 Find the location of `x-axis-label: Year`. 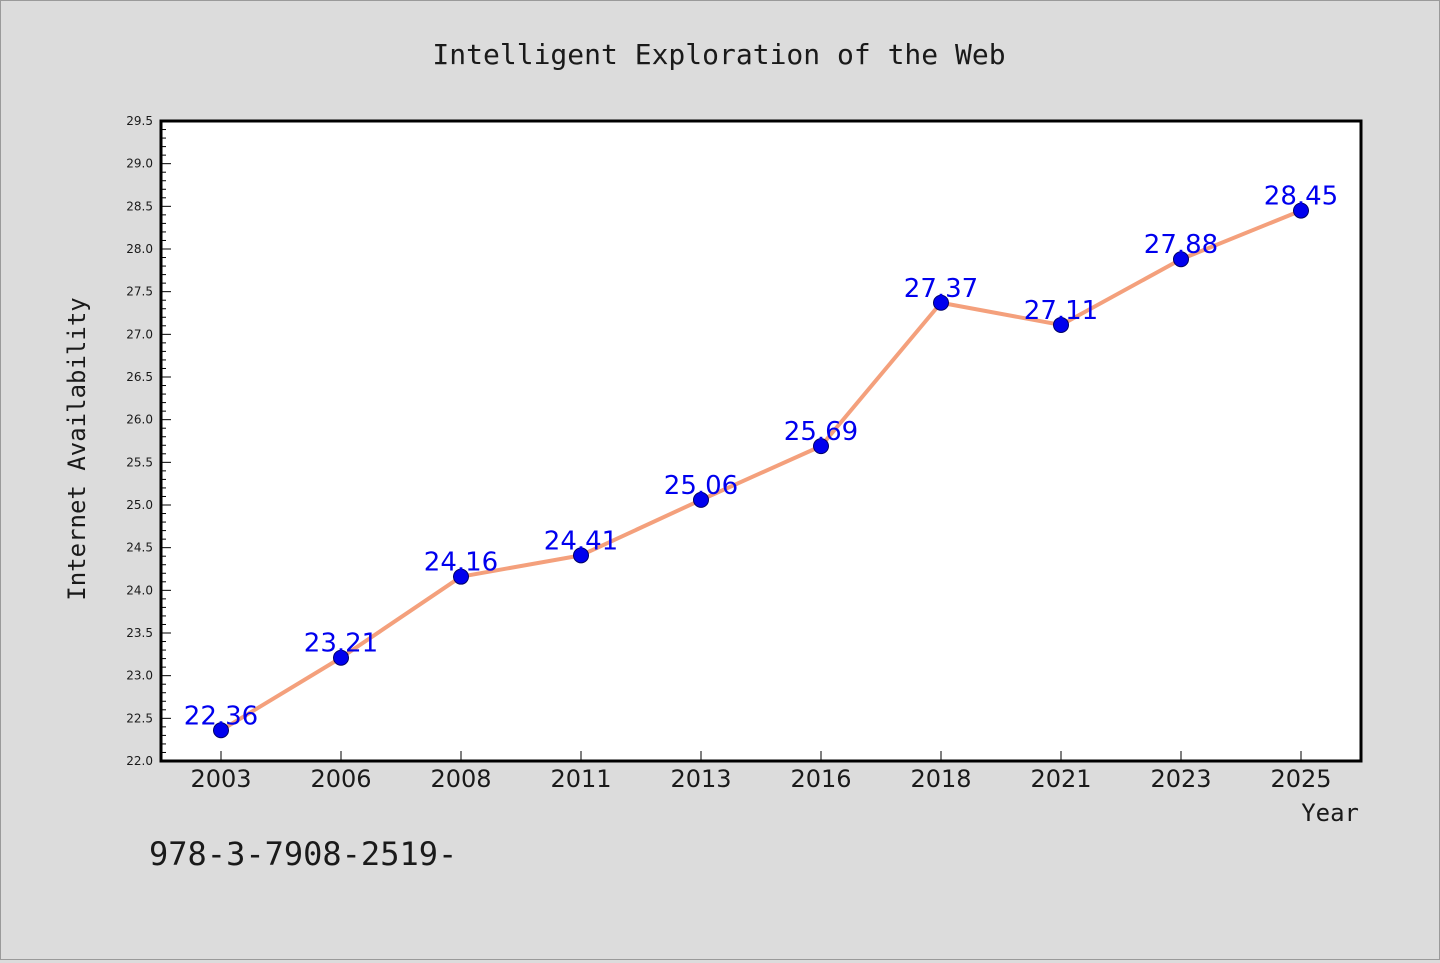

x-axis-label: Year is located at coordinates (1330, 813).